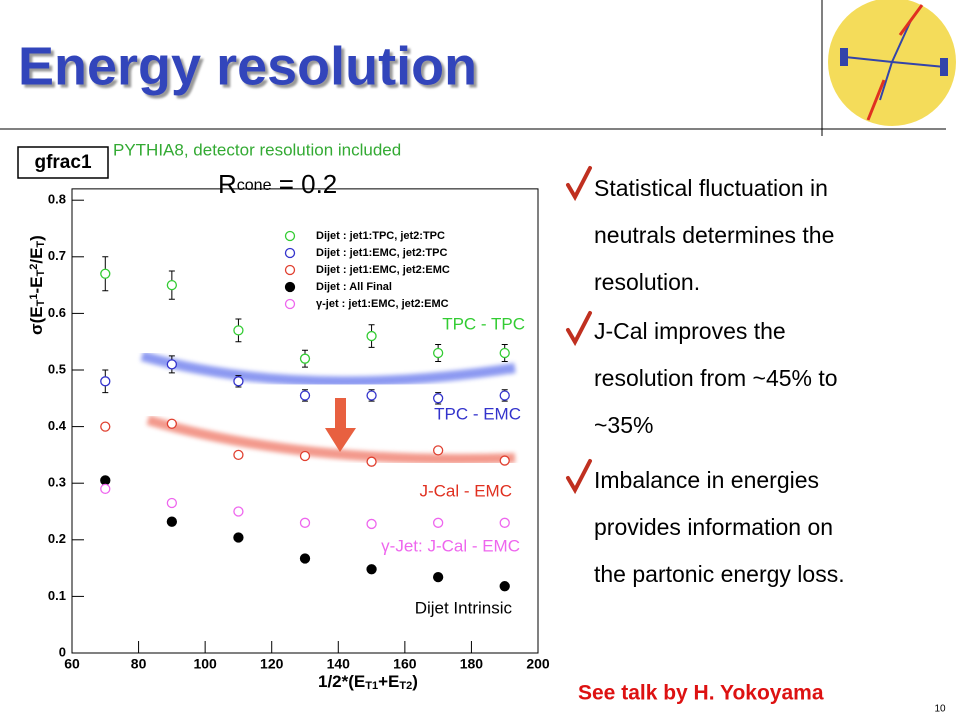 The image size is (960, 720). What do you see at coordinates (57, 255) in the screenshot?
I see `y-tick-label: 0.7` at bounding box center [57, 255].